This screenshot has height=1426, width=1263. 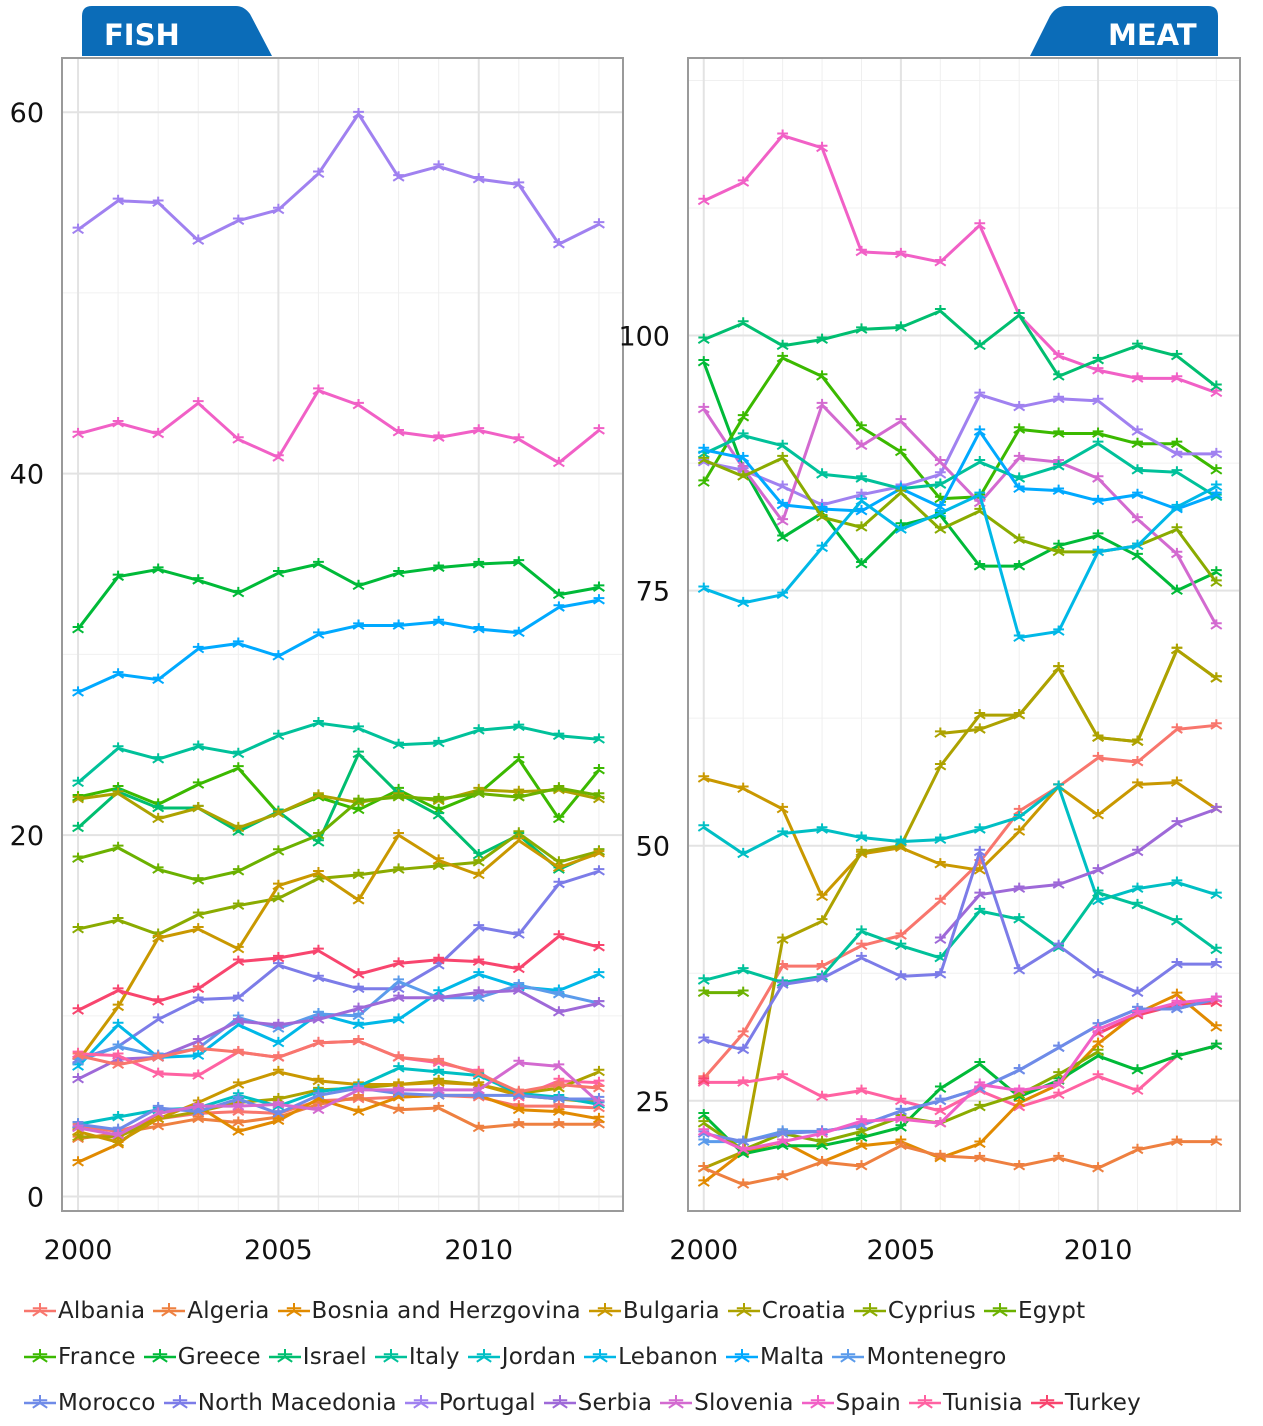 What do you see at coordinates (1102, 1403) in the screenshot?
I see `legend-label: Turkey` at bounding box center [1102, 1403].